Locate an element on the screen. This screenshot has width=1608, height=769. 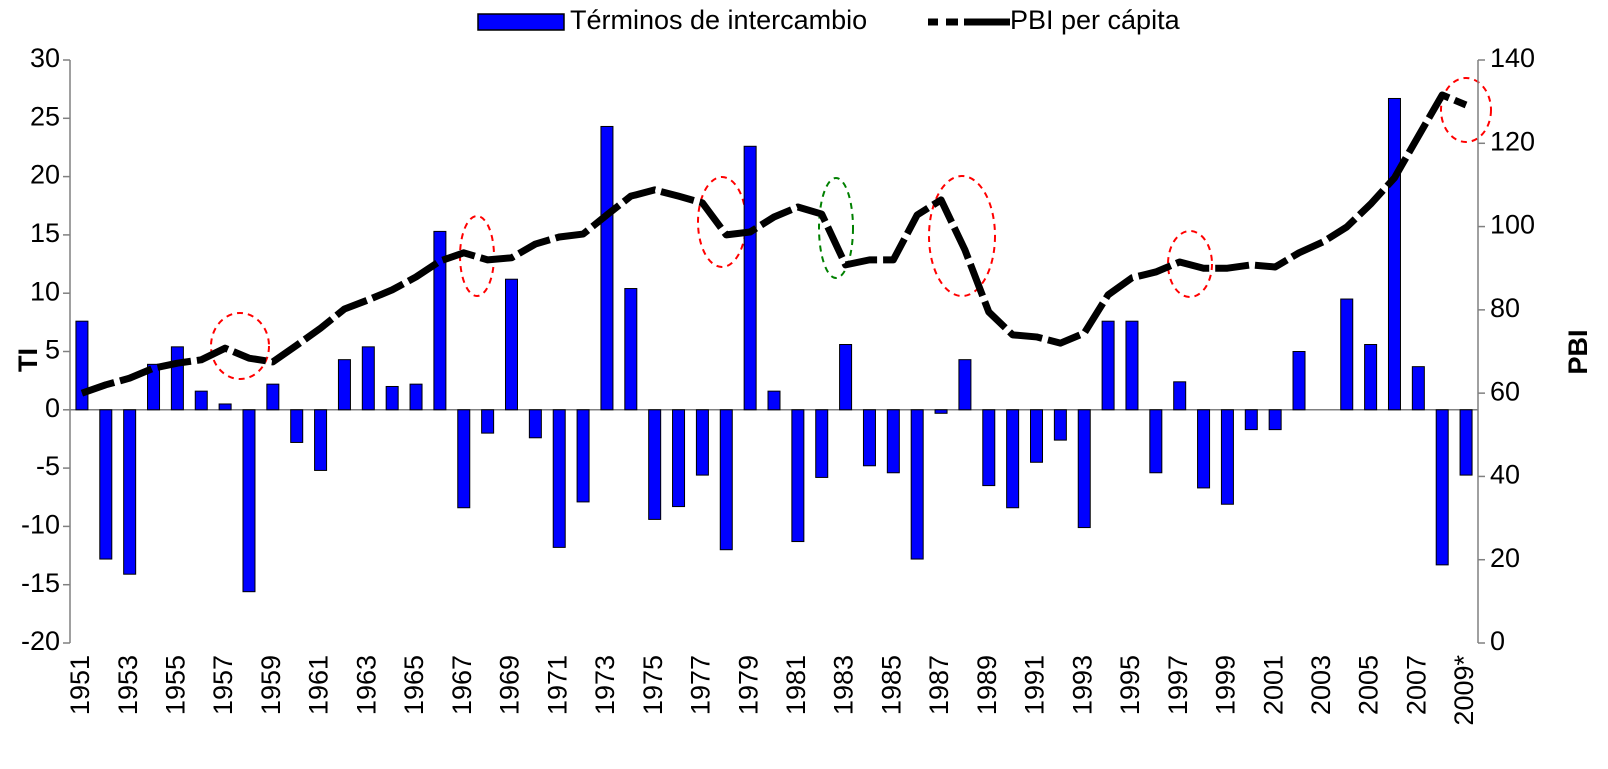
x-tick-label: 2003 is located at coordinates (1321, 685).